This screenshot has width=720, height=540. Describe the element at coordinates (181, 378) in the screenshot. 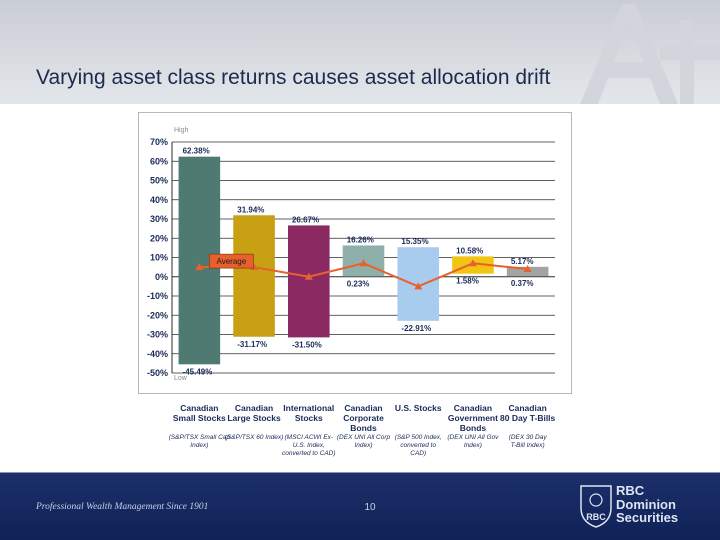

I see `low-label: Low` at that location.